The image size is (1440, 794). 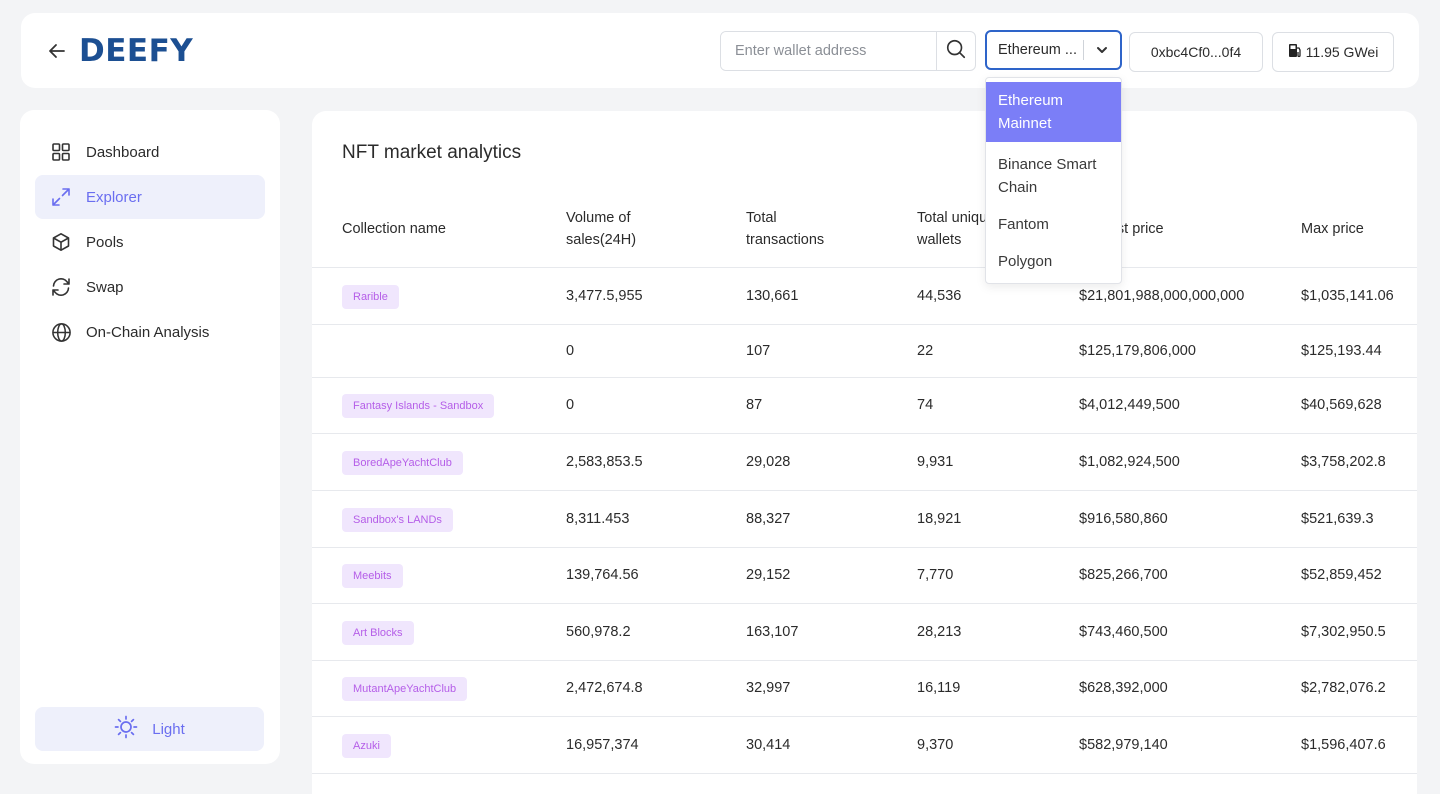 I want to click on collection-tag: Sandbox's LANDs, so click(x=397, y=520).